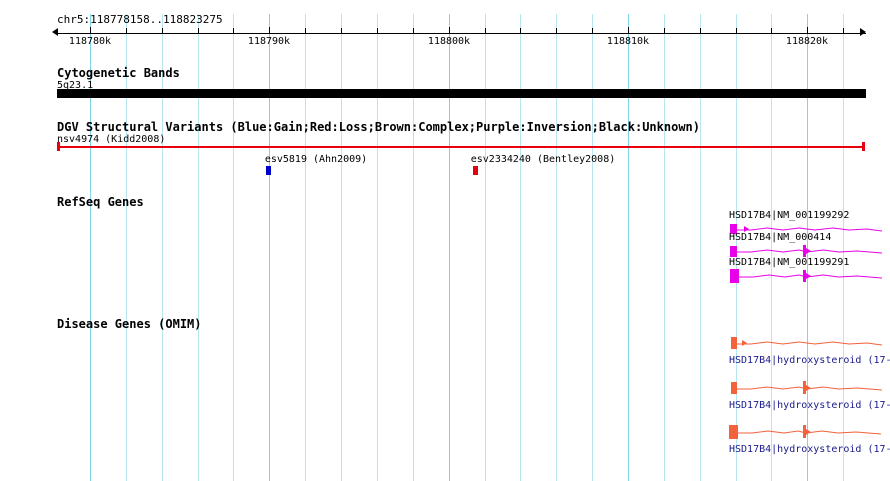 Image resolution: width=890 pixels, height=481 pixels. What do you see at coordinates (789, 262) in the screenshot?
I see `refseq-transcript-label-2: HSD17B4|NM_001199291` at bounding box center [789, 262].